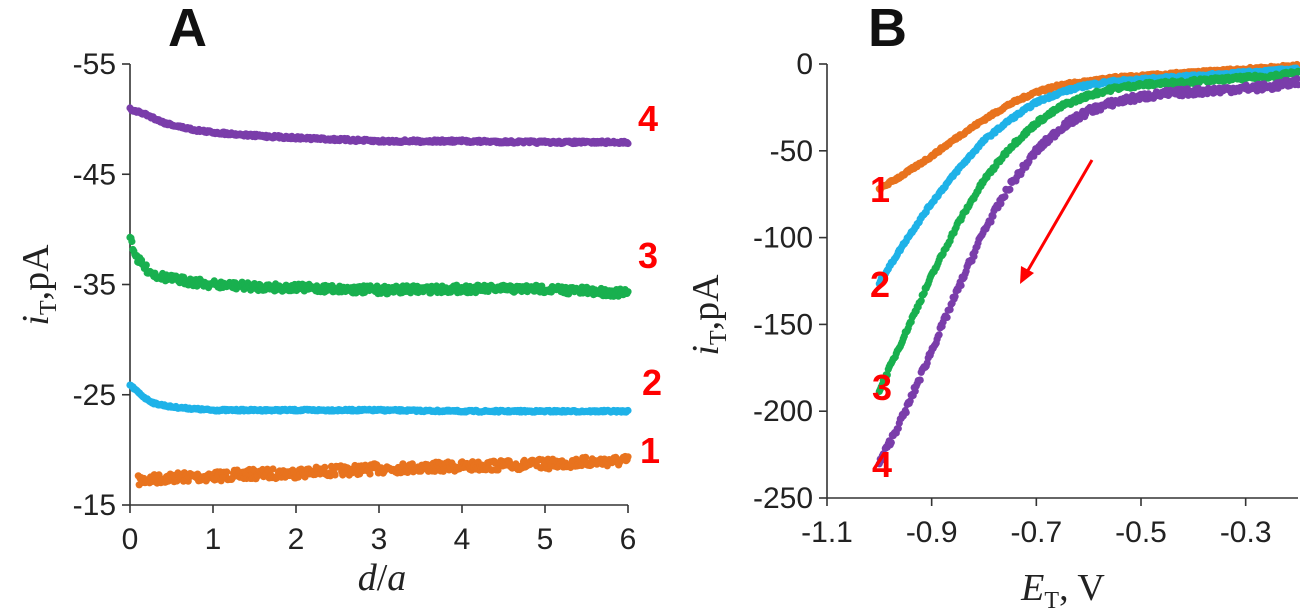  What do you see at coordinates (783, 238) in the screenshot?
I see `y-tick-label: -100` at bounding box center [783, 238].